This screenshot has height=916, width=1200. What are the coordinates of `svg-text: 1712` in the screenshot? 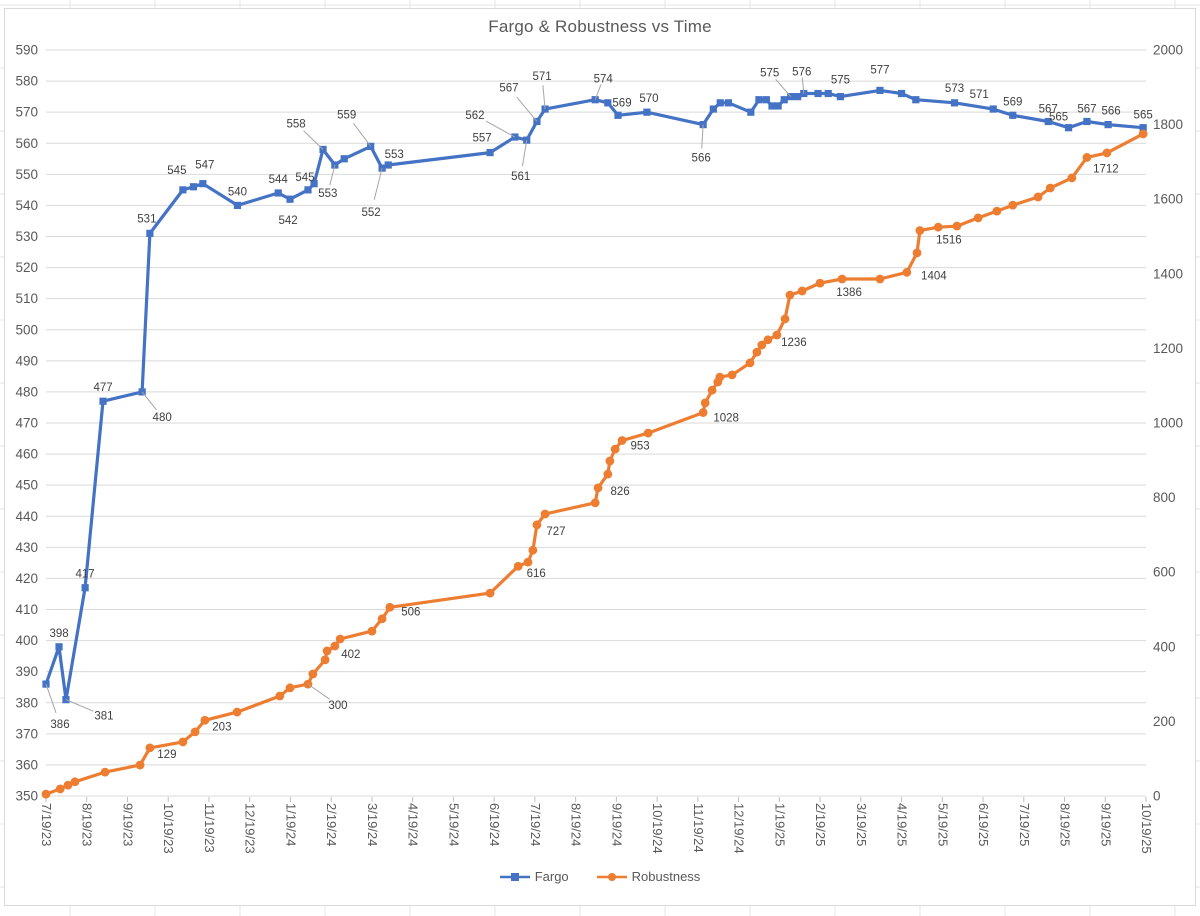 It's located at (1106, 169).